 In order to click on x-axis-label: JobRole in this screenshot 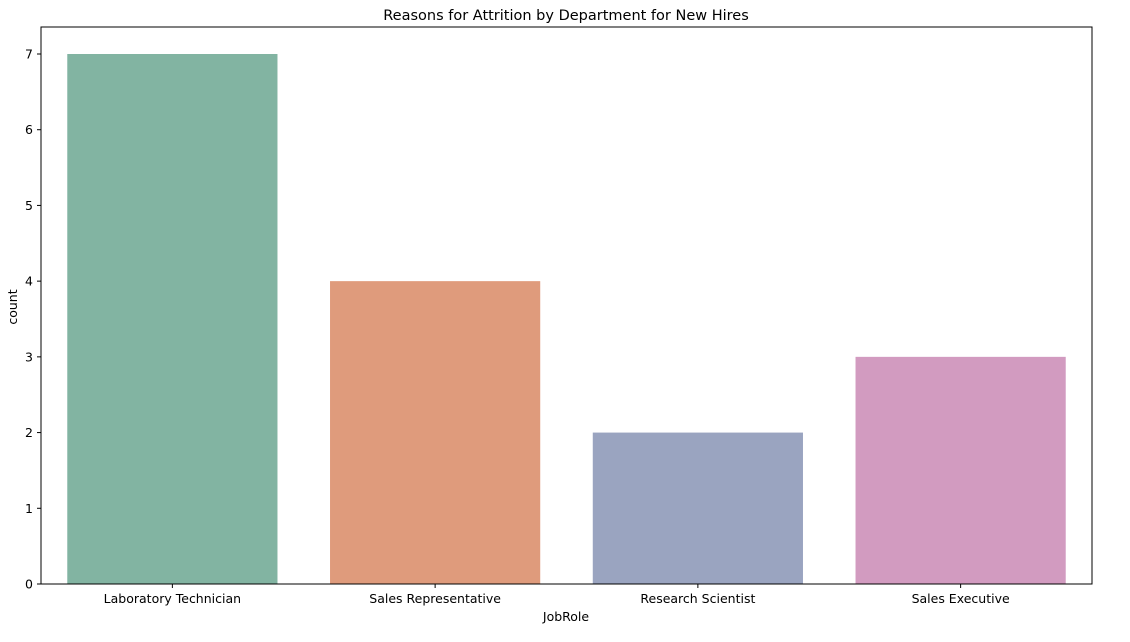, I will do `click(566, 616)`.